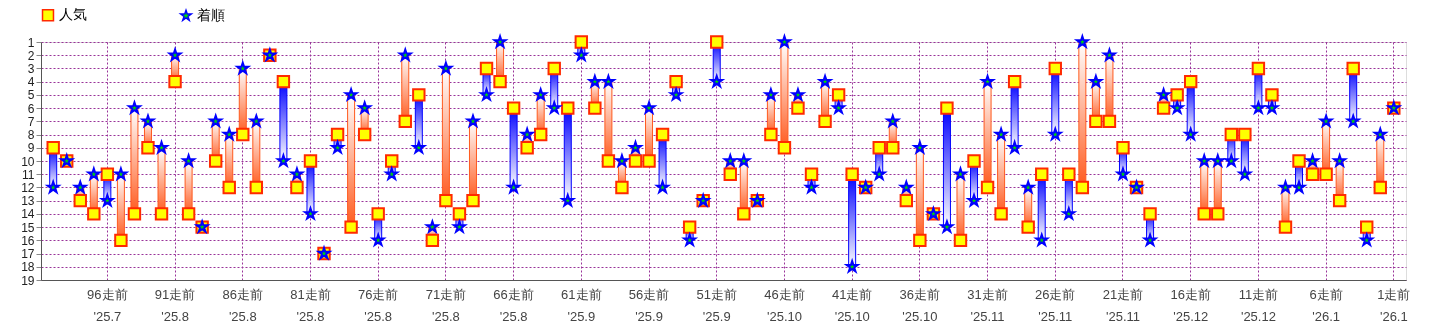 This screenshot has height=333, width=1440. Describe the element at coordinates (310, 305) in the screenshot. I see `x-tick-label: 81走前 '25.8` at that location.